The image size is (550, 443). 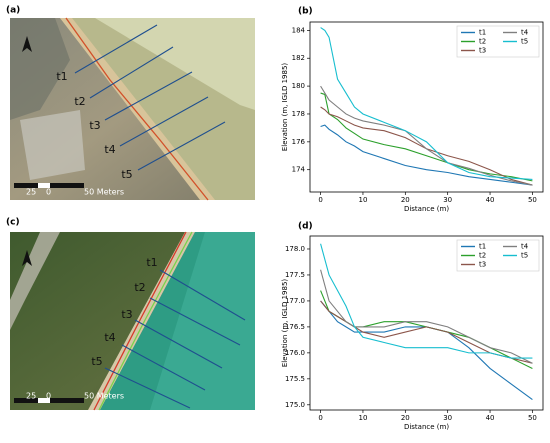 I want to click on y-tick-label: 177.5, so click(x=295, y=275).